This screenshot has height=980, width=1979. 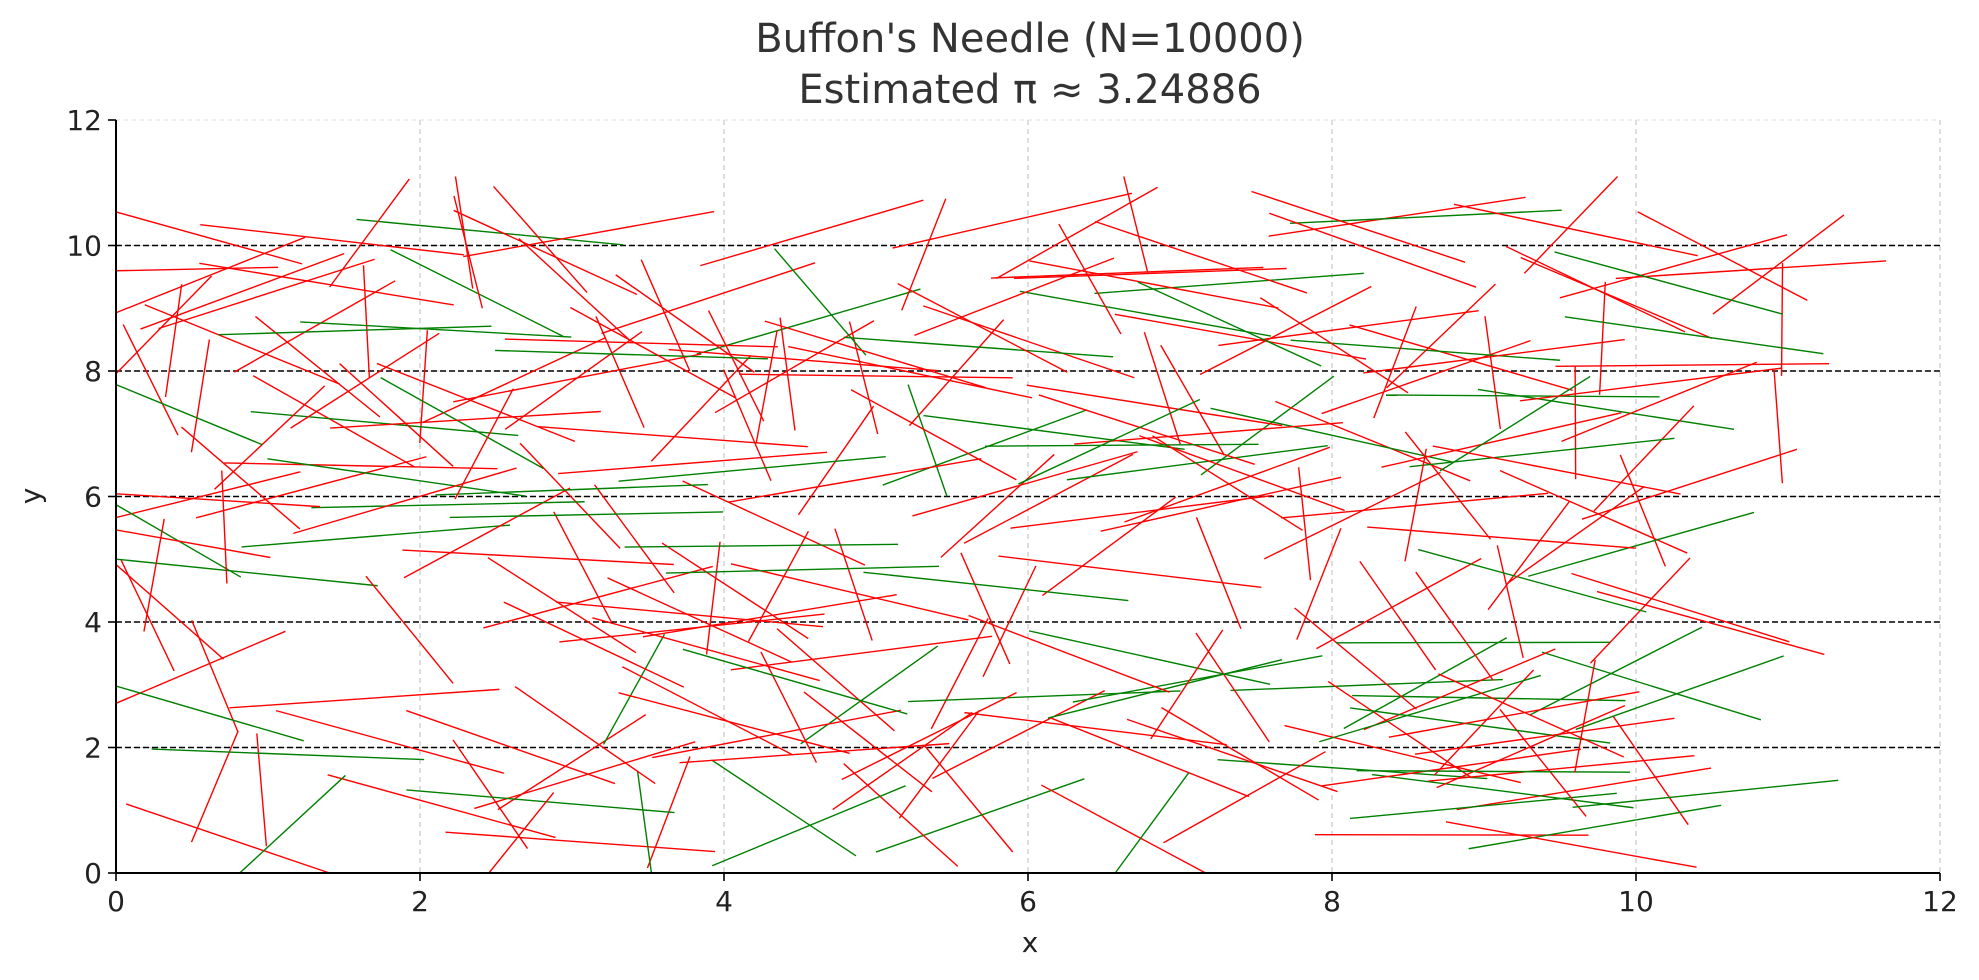 What do you see at coordinates (93, 371) in the screenshot?
I see `y-tick-label: 8` at bounding box center [93, 371].